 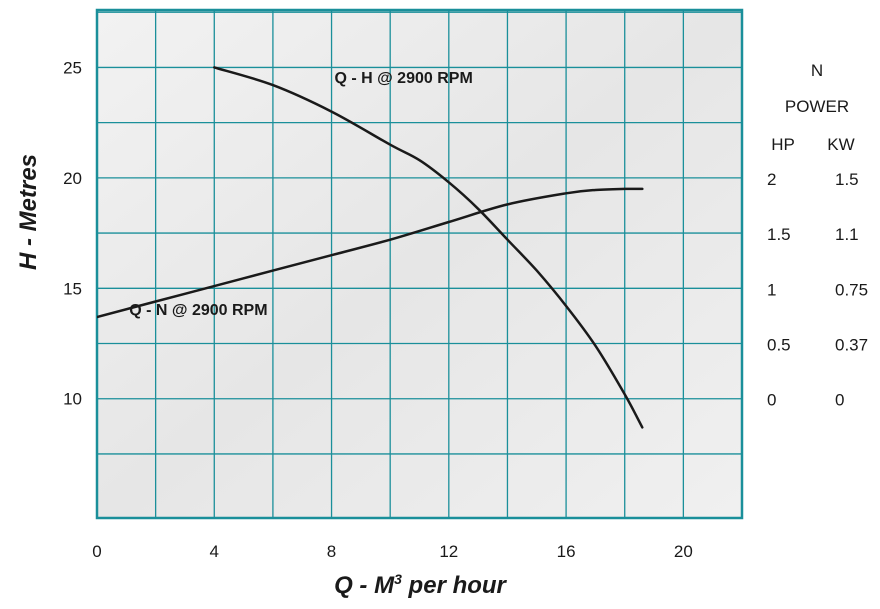 What do you see at coordinates (72, 233) in the screenshot?
I see `y-axis-ticks: 10 15 20 25` at bounding box center [72, 233].